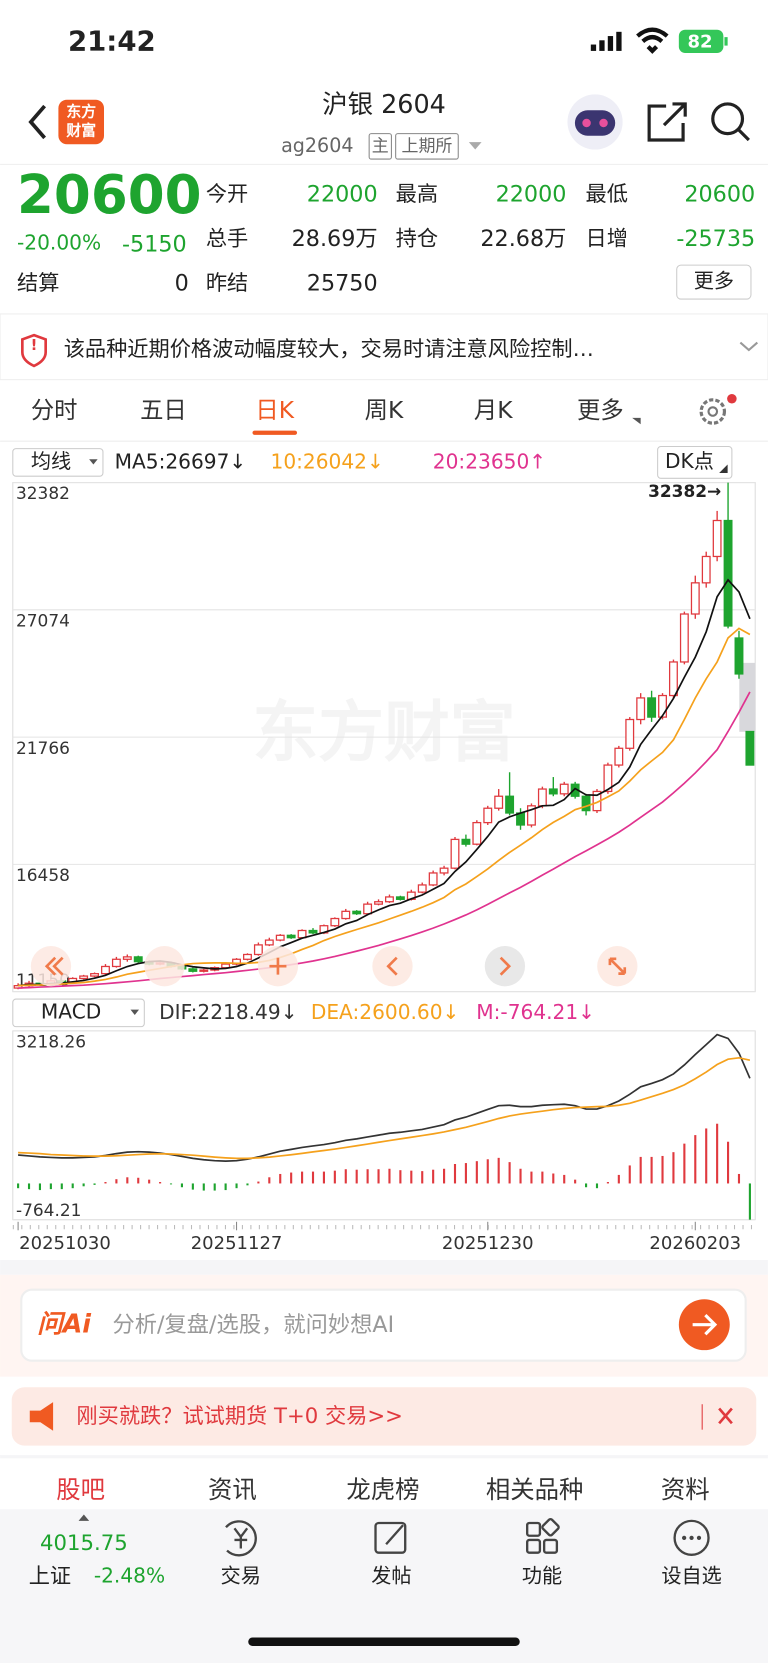 Image resolution: width=768 pixels, height=1663 pixels. What do you see at coordinates (685, 1489) in the screenshot?
I see `sub-tab: 资料` at bounding box center [685, 1489].